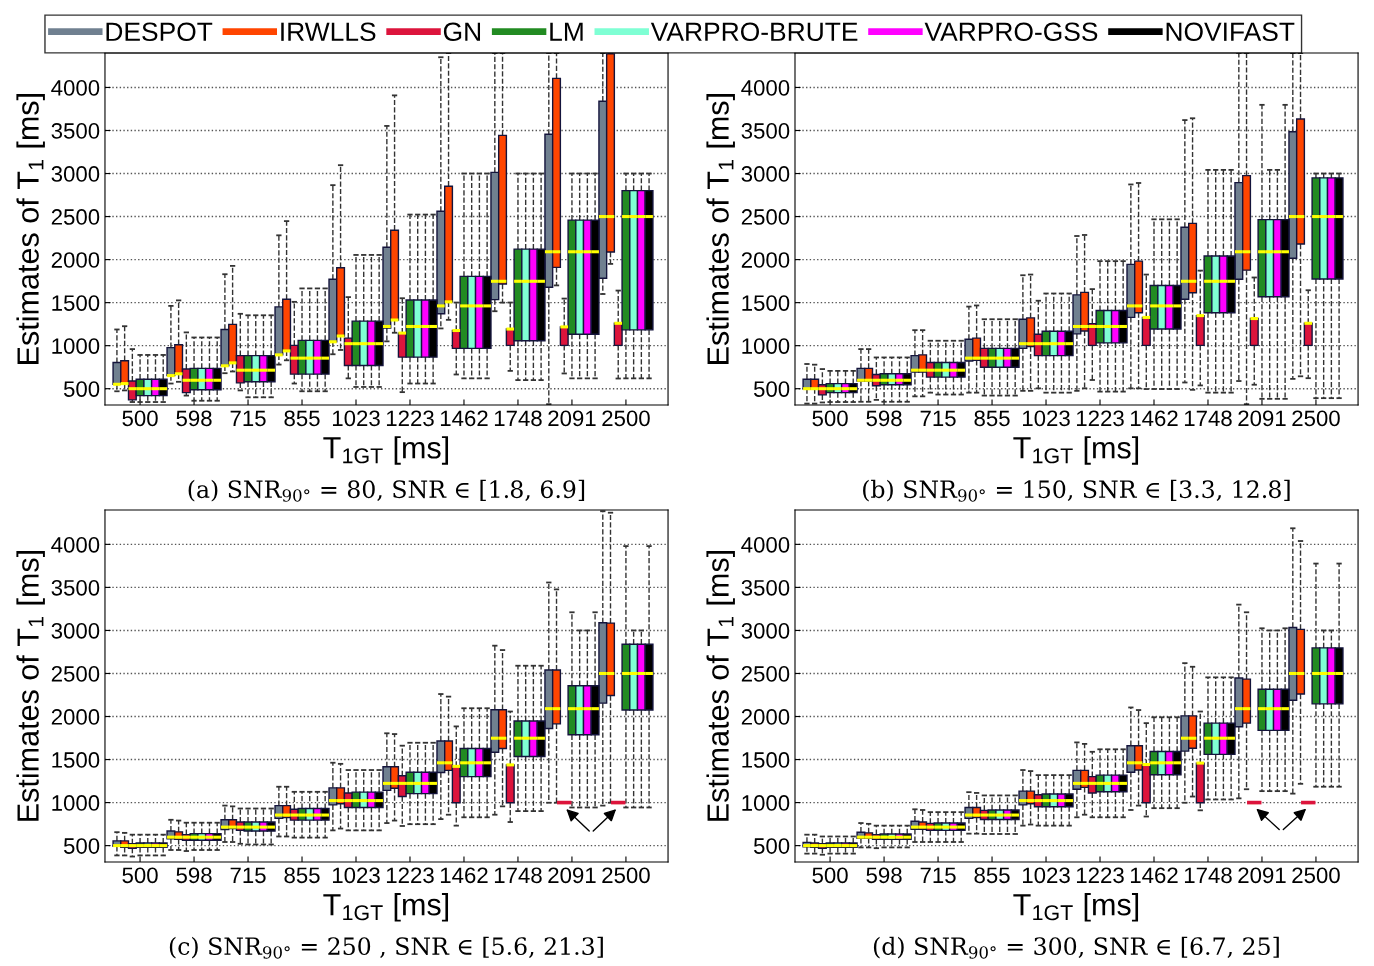  What do you see at coordinates (328, 32) in the screenshot?
I see `legend-label: IRWLLS` at bounding box center [328, 32].